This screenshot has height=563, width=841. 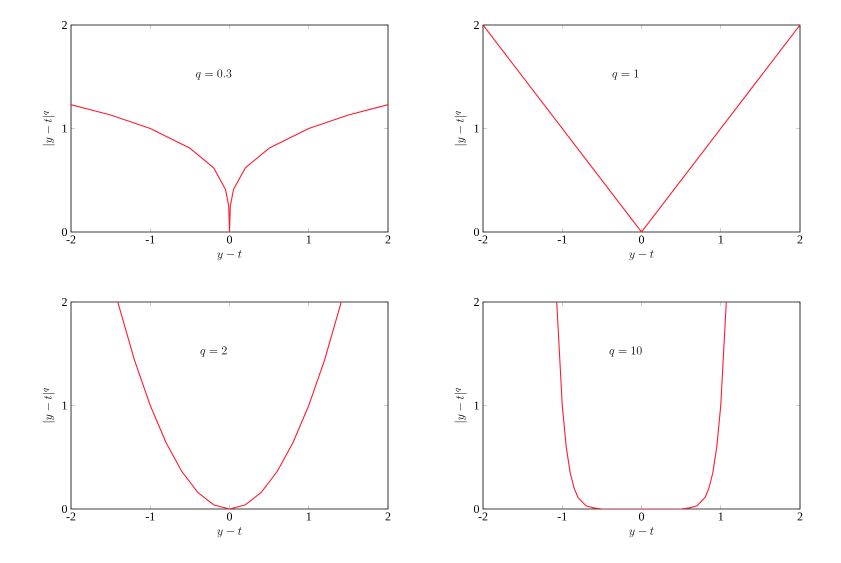 What do you see at coordinates (626, 351) in the screenshot?
I see `annotation: $q=10$` at bounding box center [626, 351].